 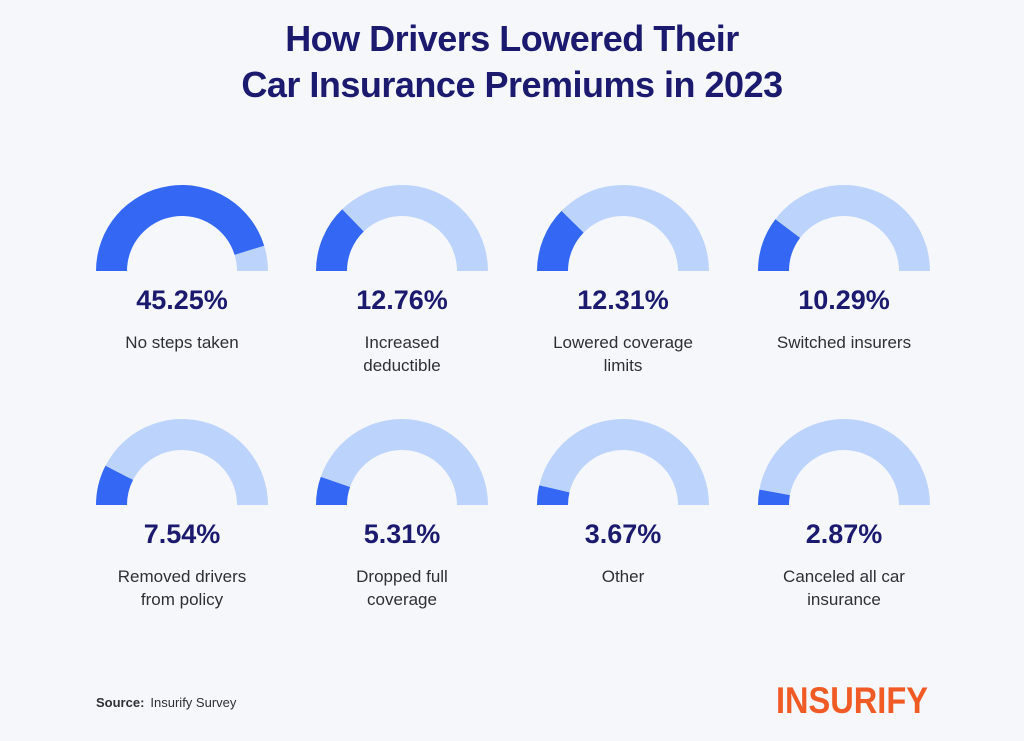 What do you see at coordinates (512, 38) in the screenshot?
I see `title-line-1: How Drivers Lowered Their` at bounding box center [512, 38].